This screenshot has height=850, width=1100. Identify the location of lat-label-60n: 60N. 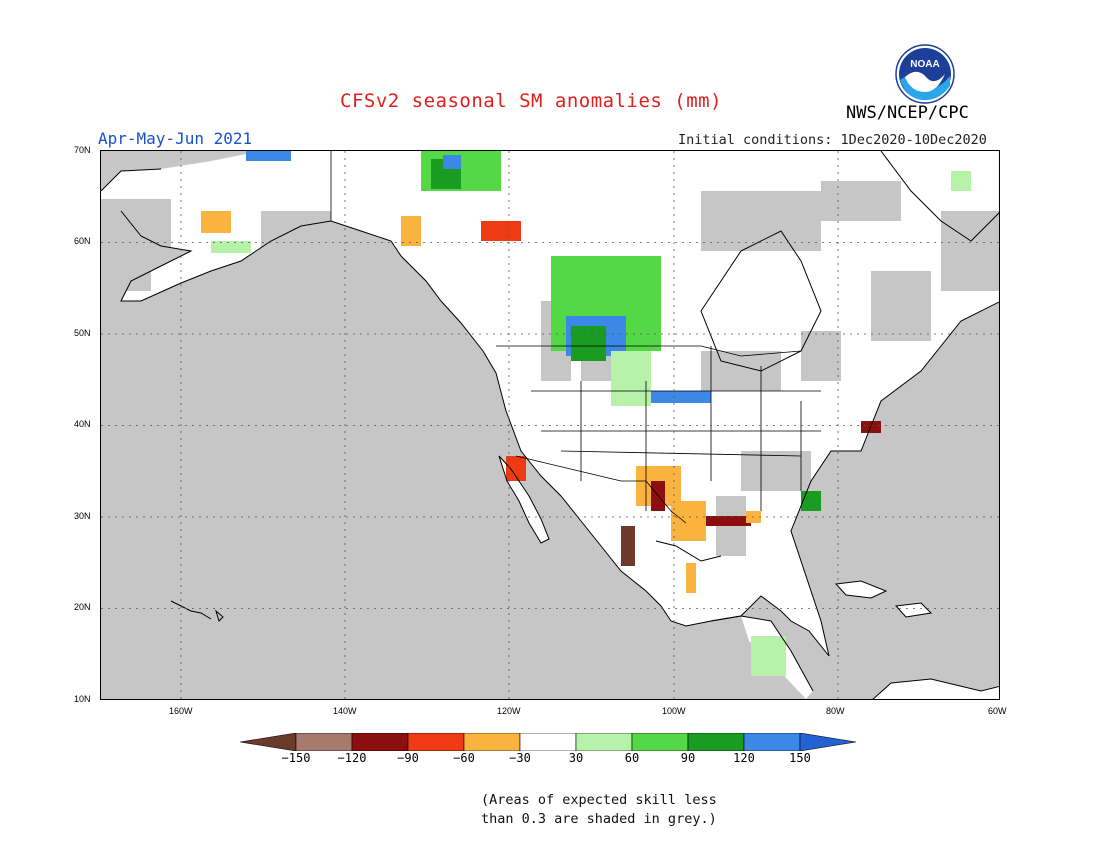
(82, 241).